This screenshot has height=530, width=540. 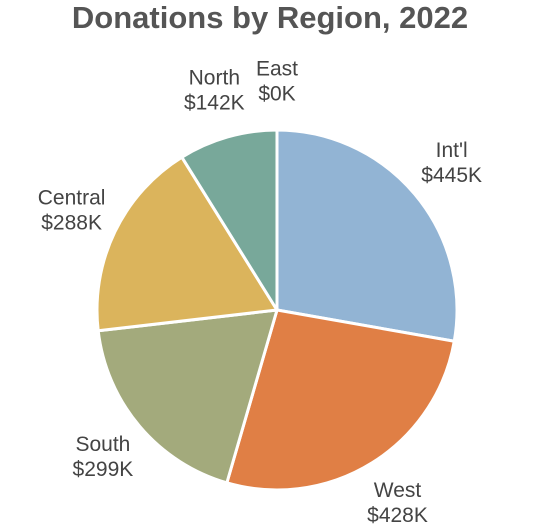 What do you see at coordinates (72, 198) in the screenshot?
I see `slice-label: Central` at bounding box center [72, 198].